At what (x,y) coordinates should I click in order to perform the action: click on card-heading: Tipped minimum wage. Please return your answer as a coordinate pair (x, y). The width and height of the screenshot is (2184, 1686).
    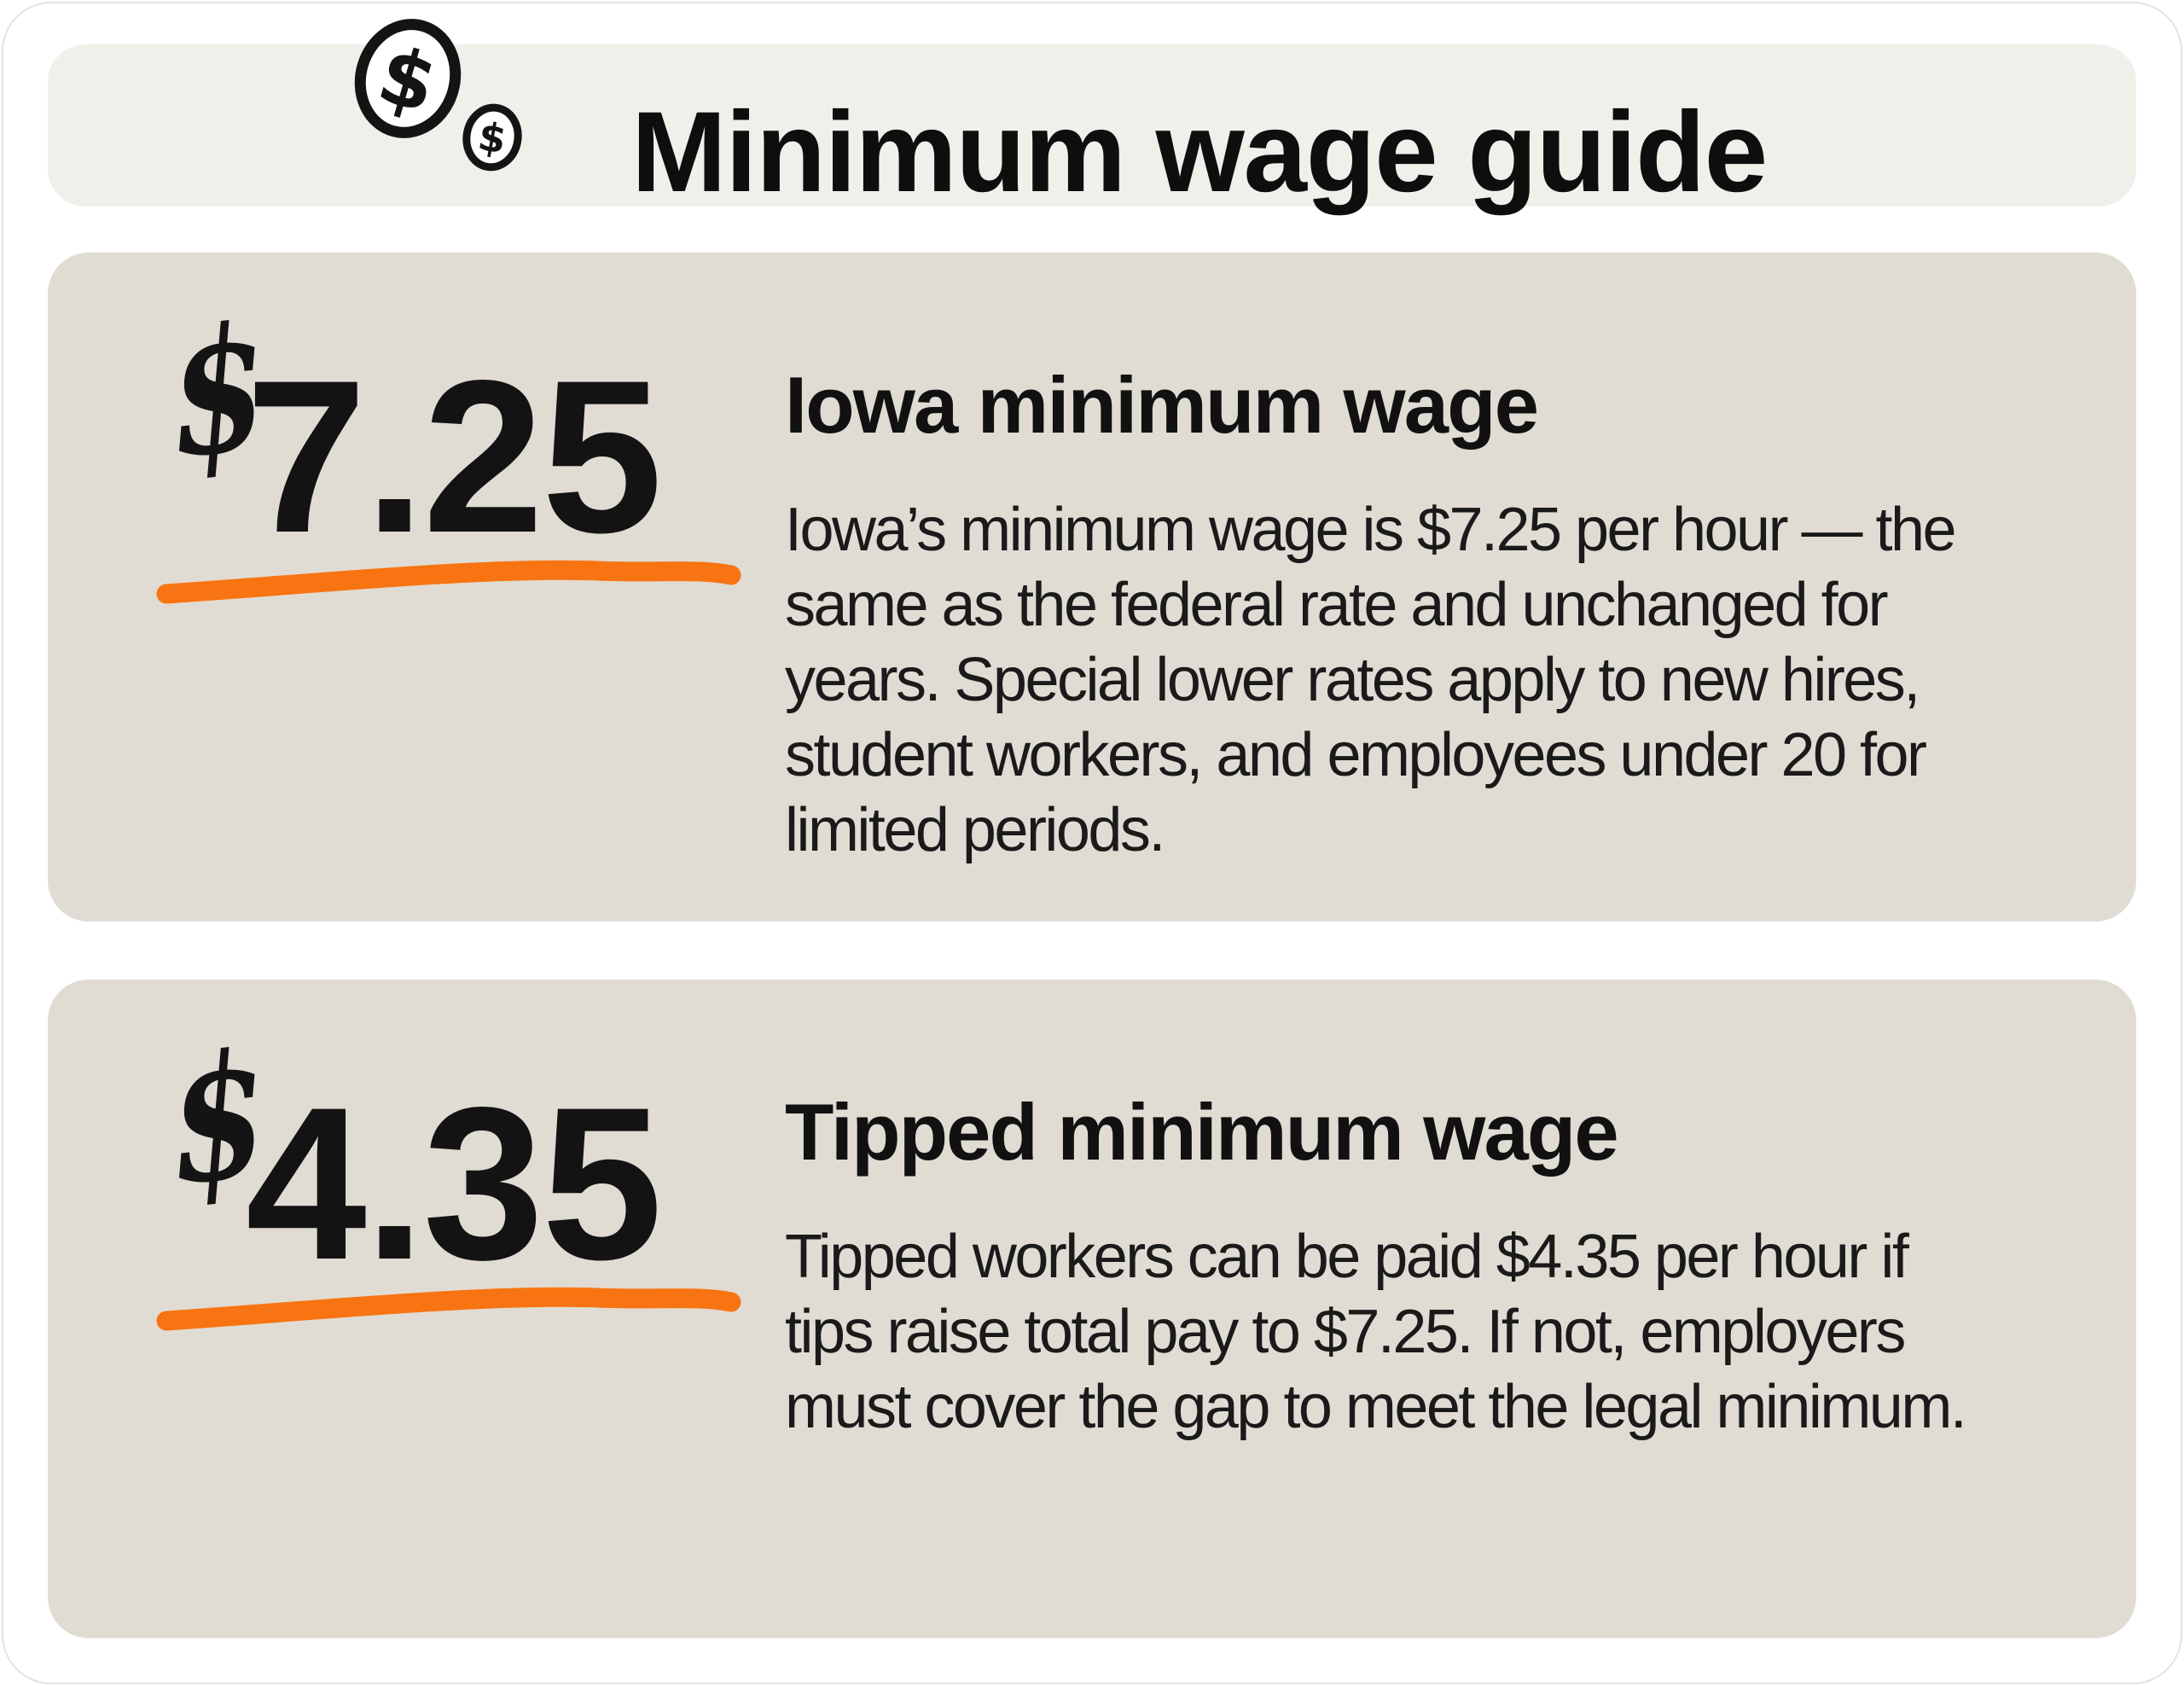
    Looking at the image, I should click on (1202, 1132).